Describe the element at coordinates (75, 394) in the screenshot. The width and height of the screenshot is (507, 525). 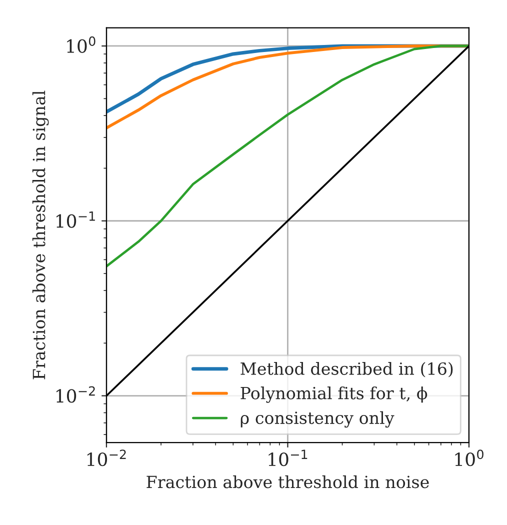
I see `y-tick-label: 10$^{−2}$` at that location.